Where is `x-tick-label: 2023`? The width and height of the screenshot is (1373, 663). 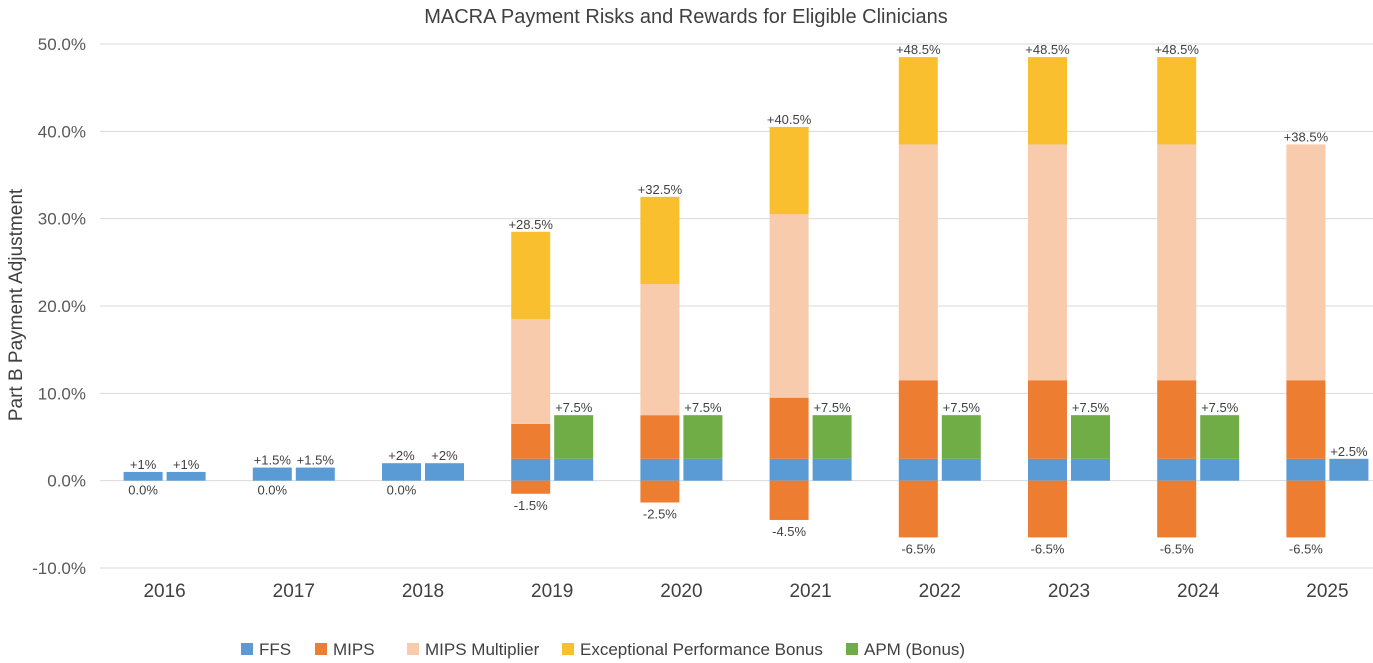
x-tick-label: 2023 is located at coordinates (1069, 591).